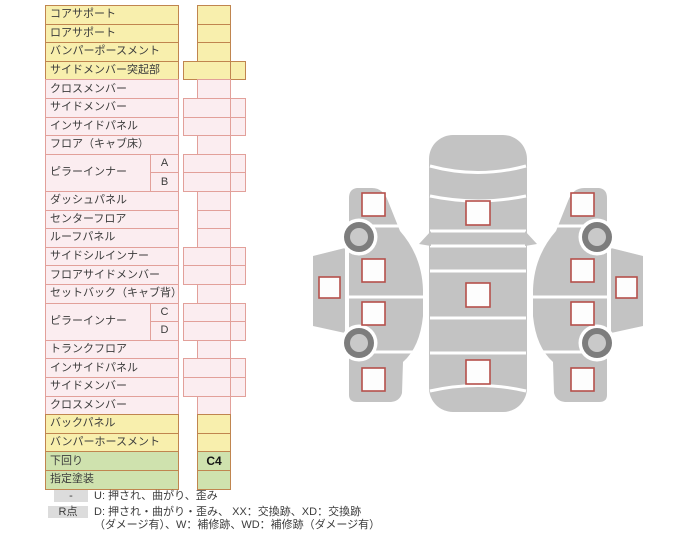 The width and height of the screenshot is (692, 535). Describe the element at coordinates (359, 343) in the screenshot. I see `left-rear-wheel-hub` at that location.